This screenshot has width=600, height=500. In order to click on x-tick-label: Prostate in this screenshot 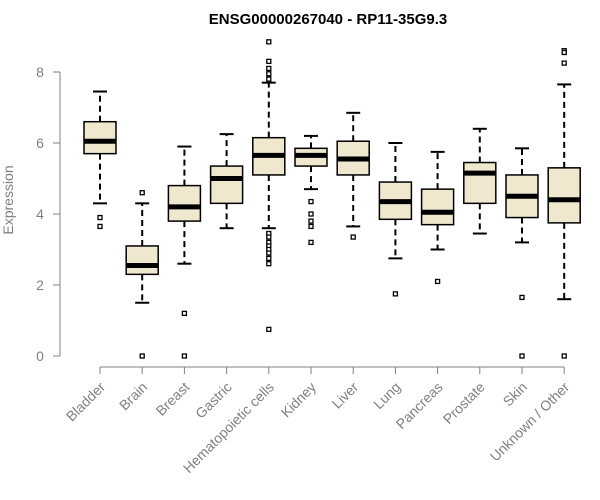, I will do `click(464, 403)`.